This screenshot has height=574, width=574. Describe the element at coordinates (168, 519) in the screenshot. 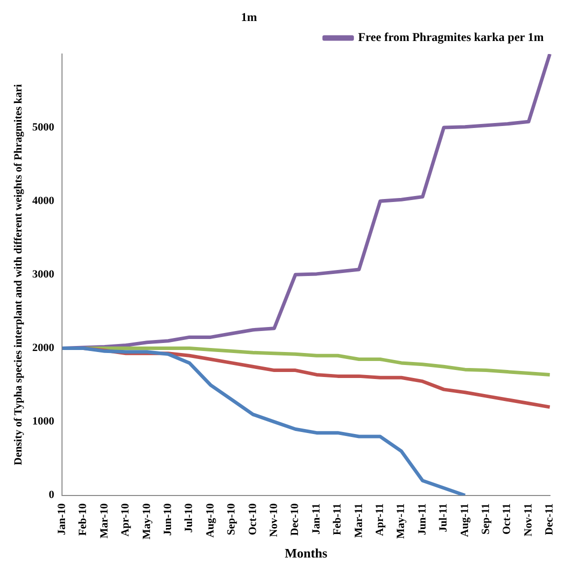

I see `x-tick-label: Jun-10` at that location.